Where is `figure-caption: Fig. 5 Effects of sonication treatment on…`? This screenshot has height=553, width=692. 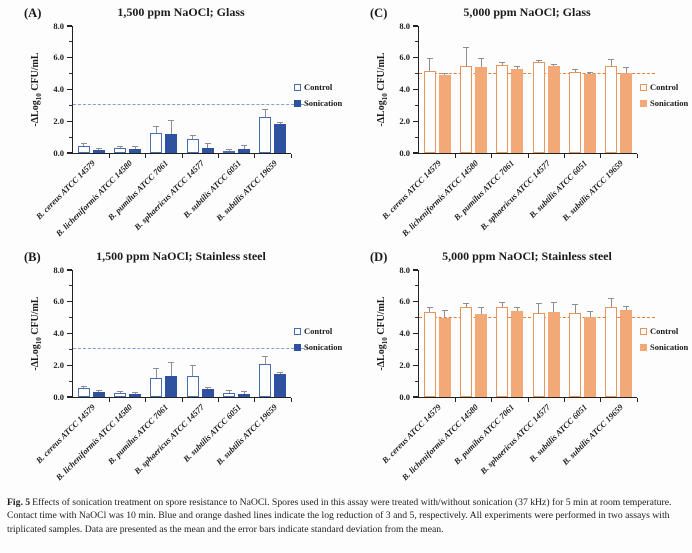 figure-caption: Fig. 5 Effects of sonication treatment on… is located at coordinates (346, 514).